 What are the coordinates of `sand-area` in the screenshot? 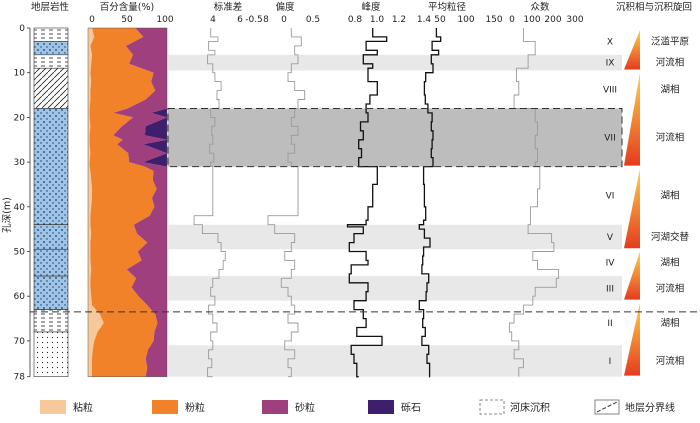 It's located at (140, 202).